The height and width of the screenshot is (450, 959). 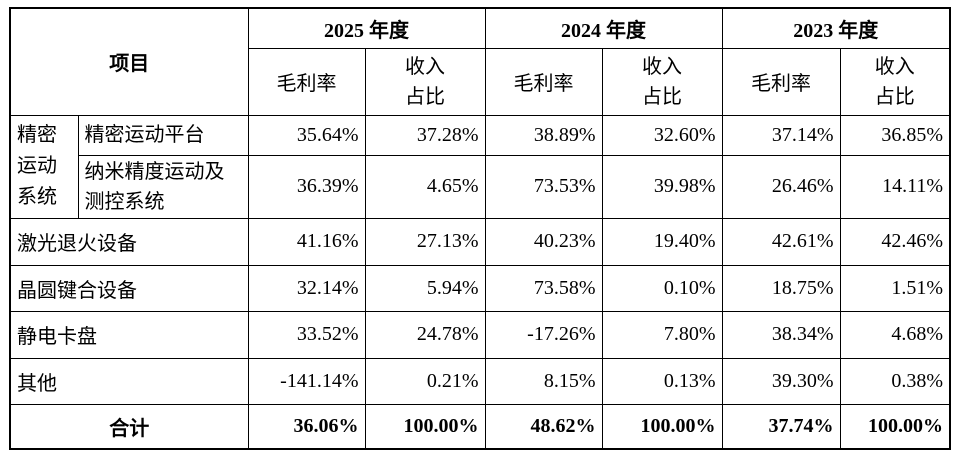 What do you see at coordinates (306, 426) in the screenshot?
I see `total-value: 36.06%` at bounding box center [306, 426].